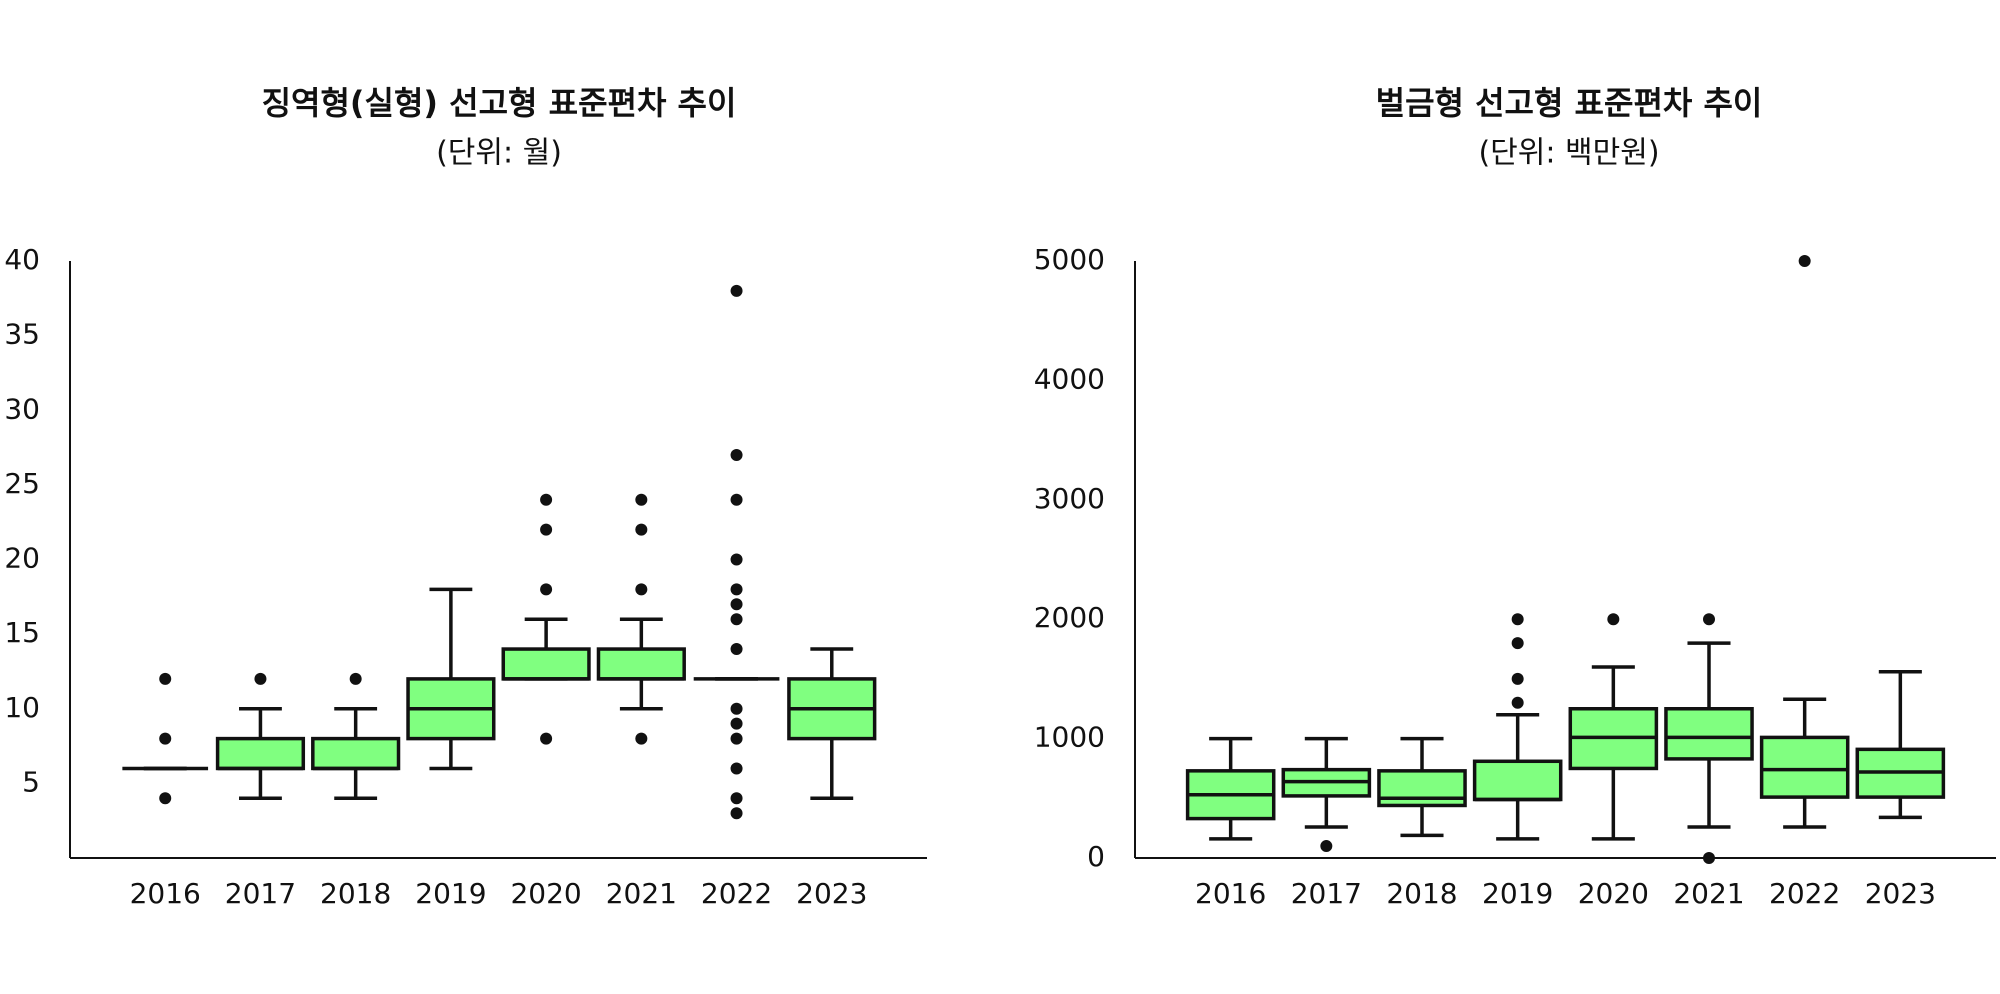 Image resolution: width=2000 pixels, height=994 pixels. What do you see at coordinates (1069, 259) in the screenshot?
I see `y-tick-label: 5000` at bounding box center [1069, 259].